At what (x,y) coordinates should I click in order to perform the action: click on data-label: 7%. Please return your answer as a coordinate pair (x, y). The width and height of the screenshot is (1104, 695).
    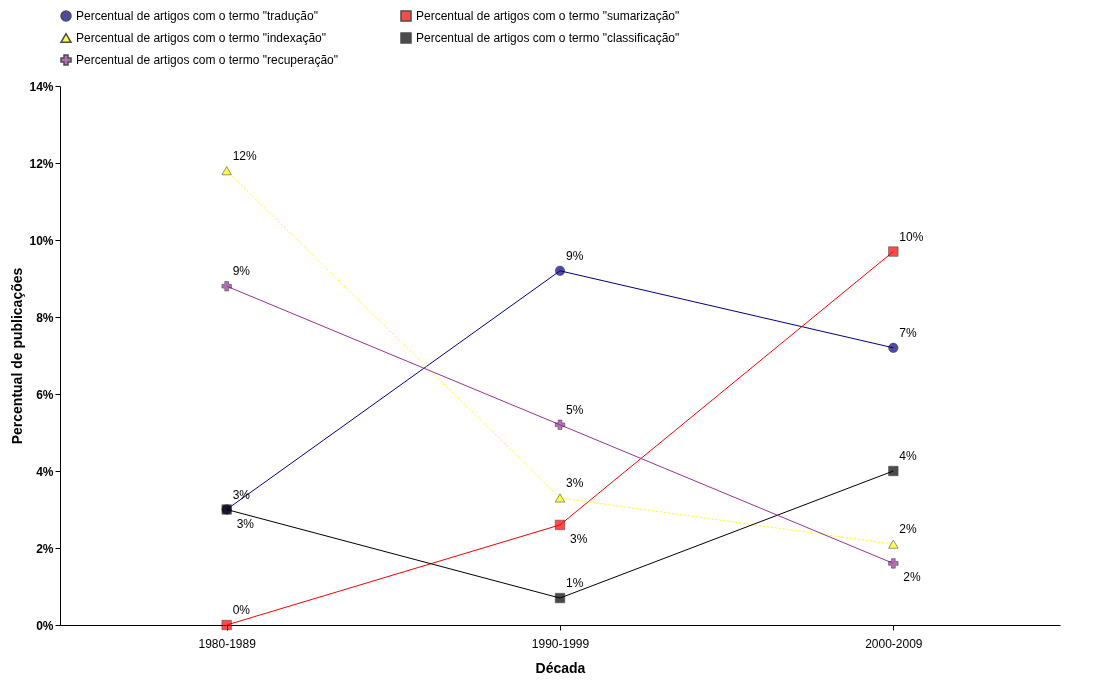
    Looking at the image, I should click on (908, 332).